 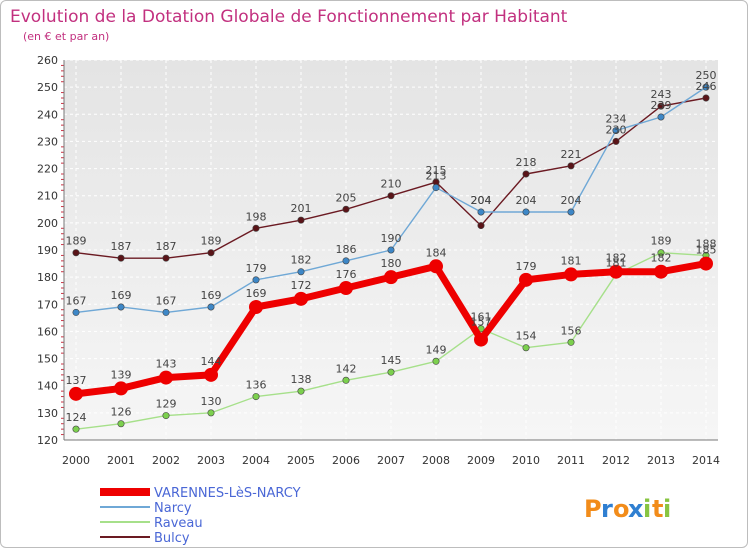 What do you see at coordinates (211, 401) in the screenshot?
I see `data-label-raveau: 130` at bounding box center [211, 401].